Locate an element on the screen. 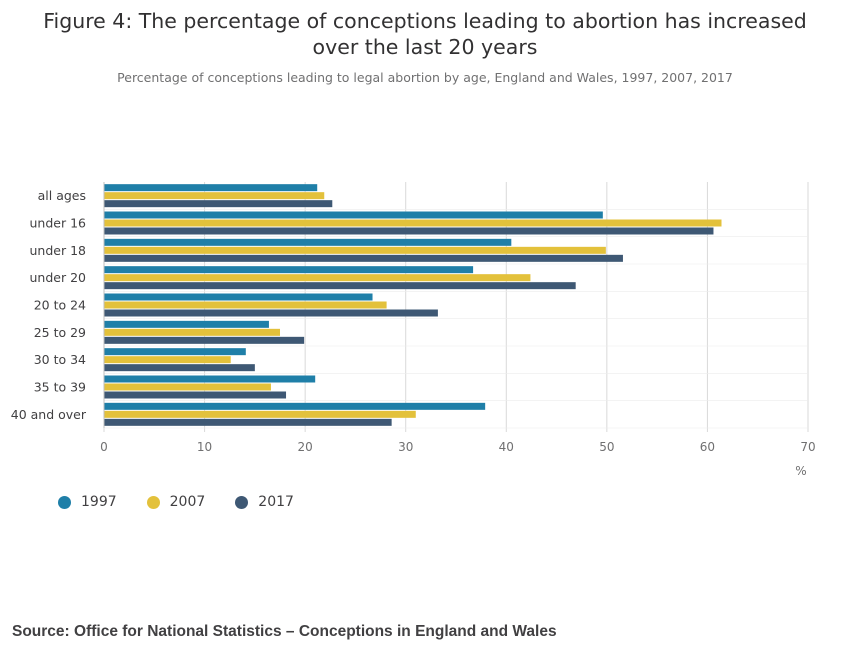  category-label-20-to-24: 20 to 24 is located at coordinates (60, 305).